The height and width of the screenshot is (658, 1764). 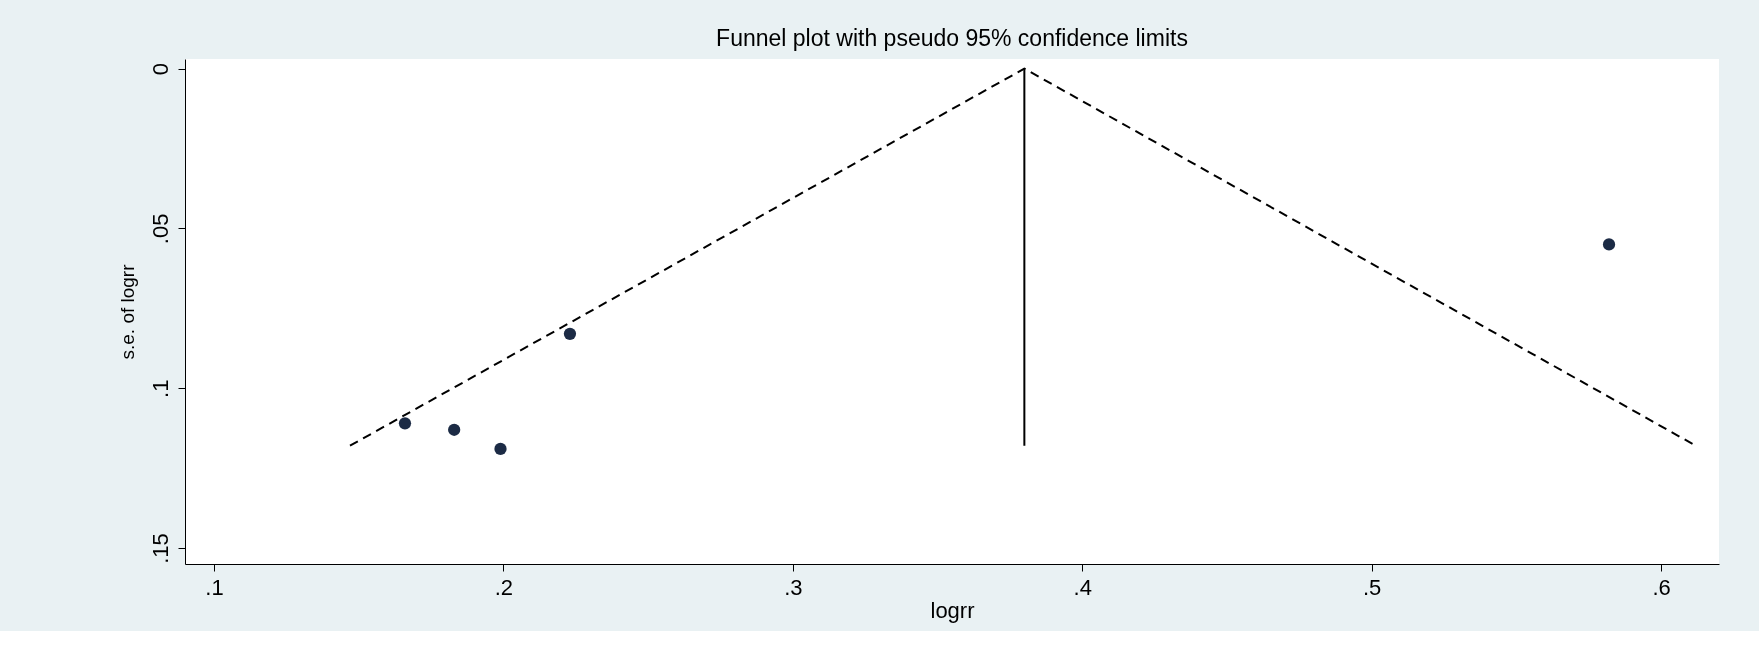 What do you see at coordinates (160, 388) in the screenshot?
I see `y-tick-label: .1` at bounding box center [160, 388].